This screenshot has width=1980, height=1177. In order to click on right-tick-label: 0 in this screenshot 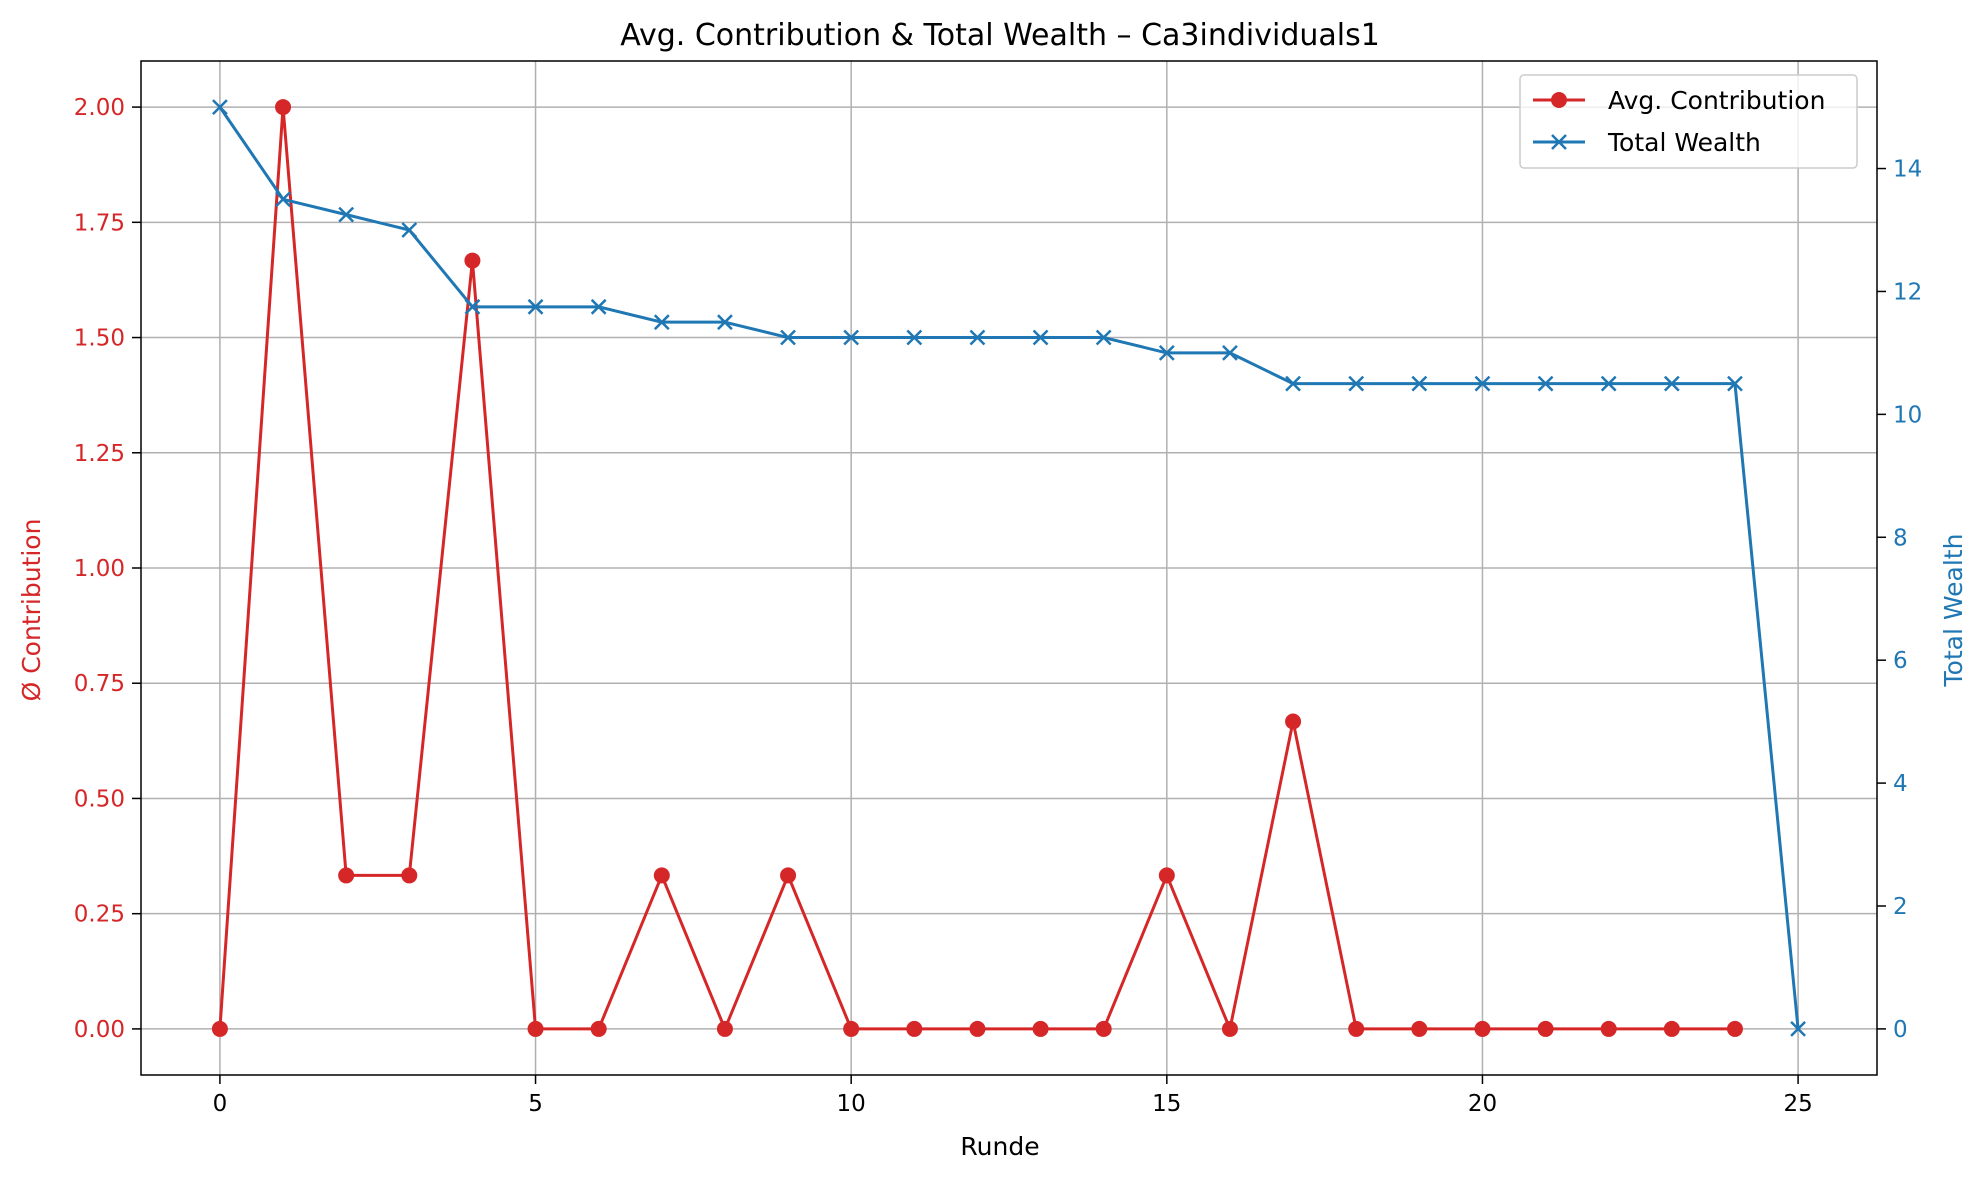, I will do `click(1900, 1030)`.